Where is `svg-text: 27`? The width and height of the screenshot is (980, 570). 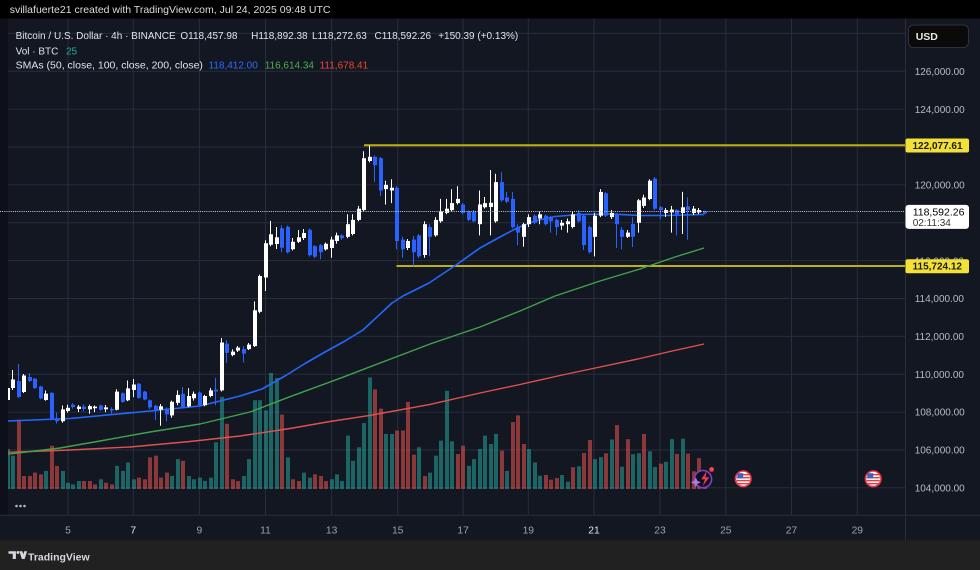
svg-text: 27 is located at coordinates (792, 530).